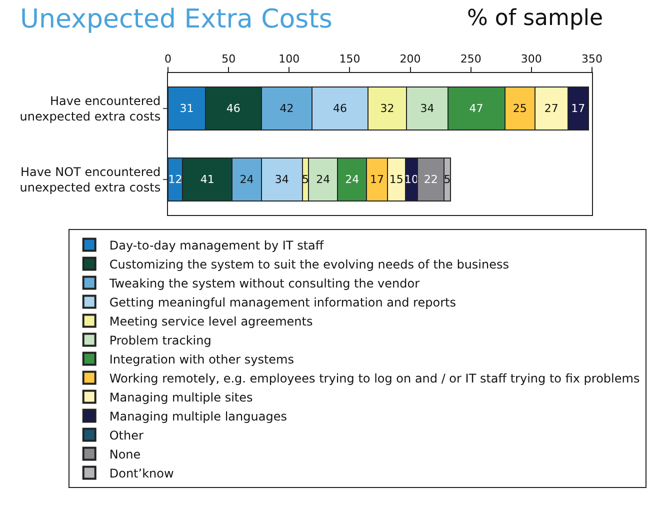 The height and width of the screenshot is (523, 668). I want to click on data-label: 47, so click(476, 108).